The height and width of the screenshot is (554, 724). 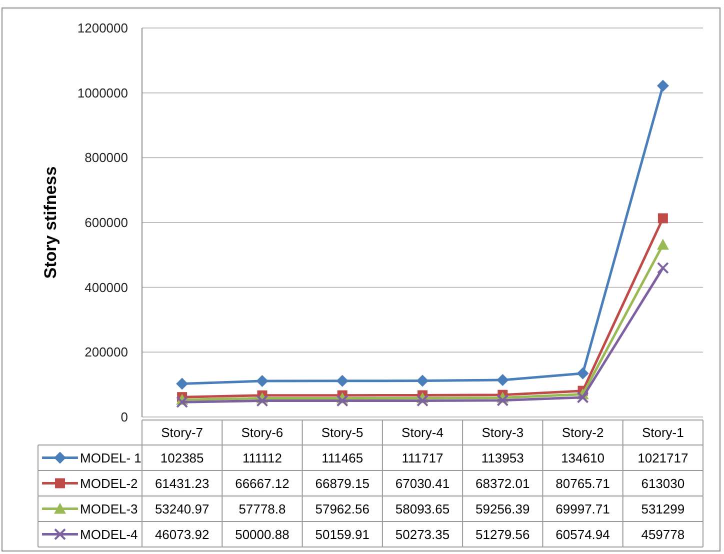 I want to click on data-label: 51279.56, so click(x=503, y=534).